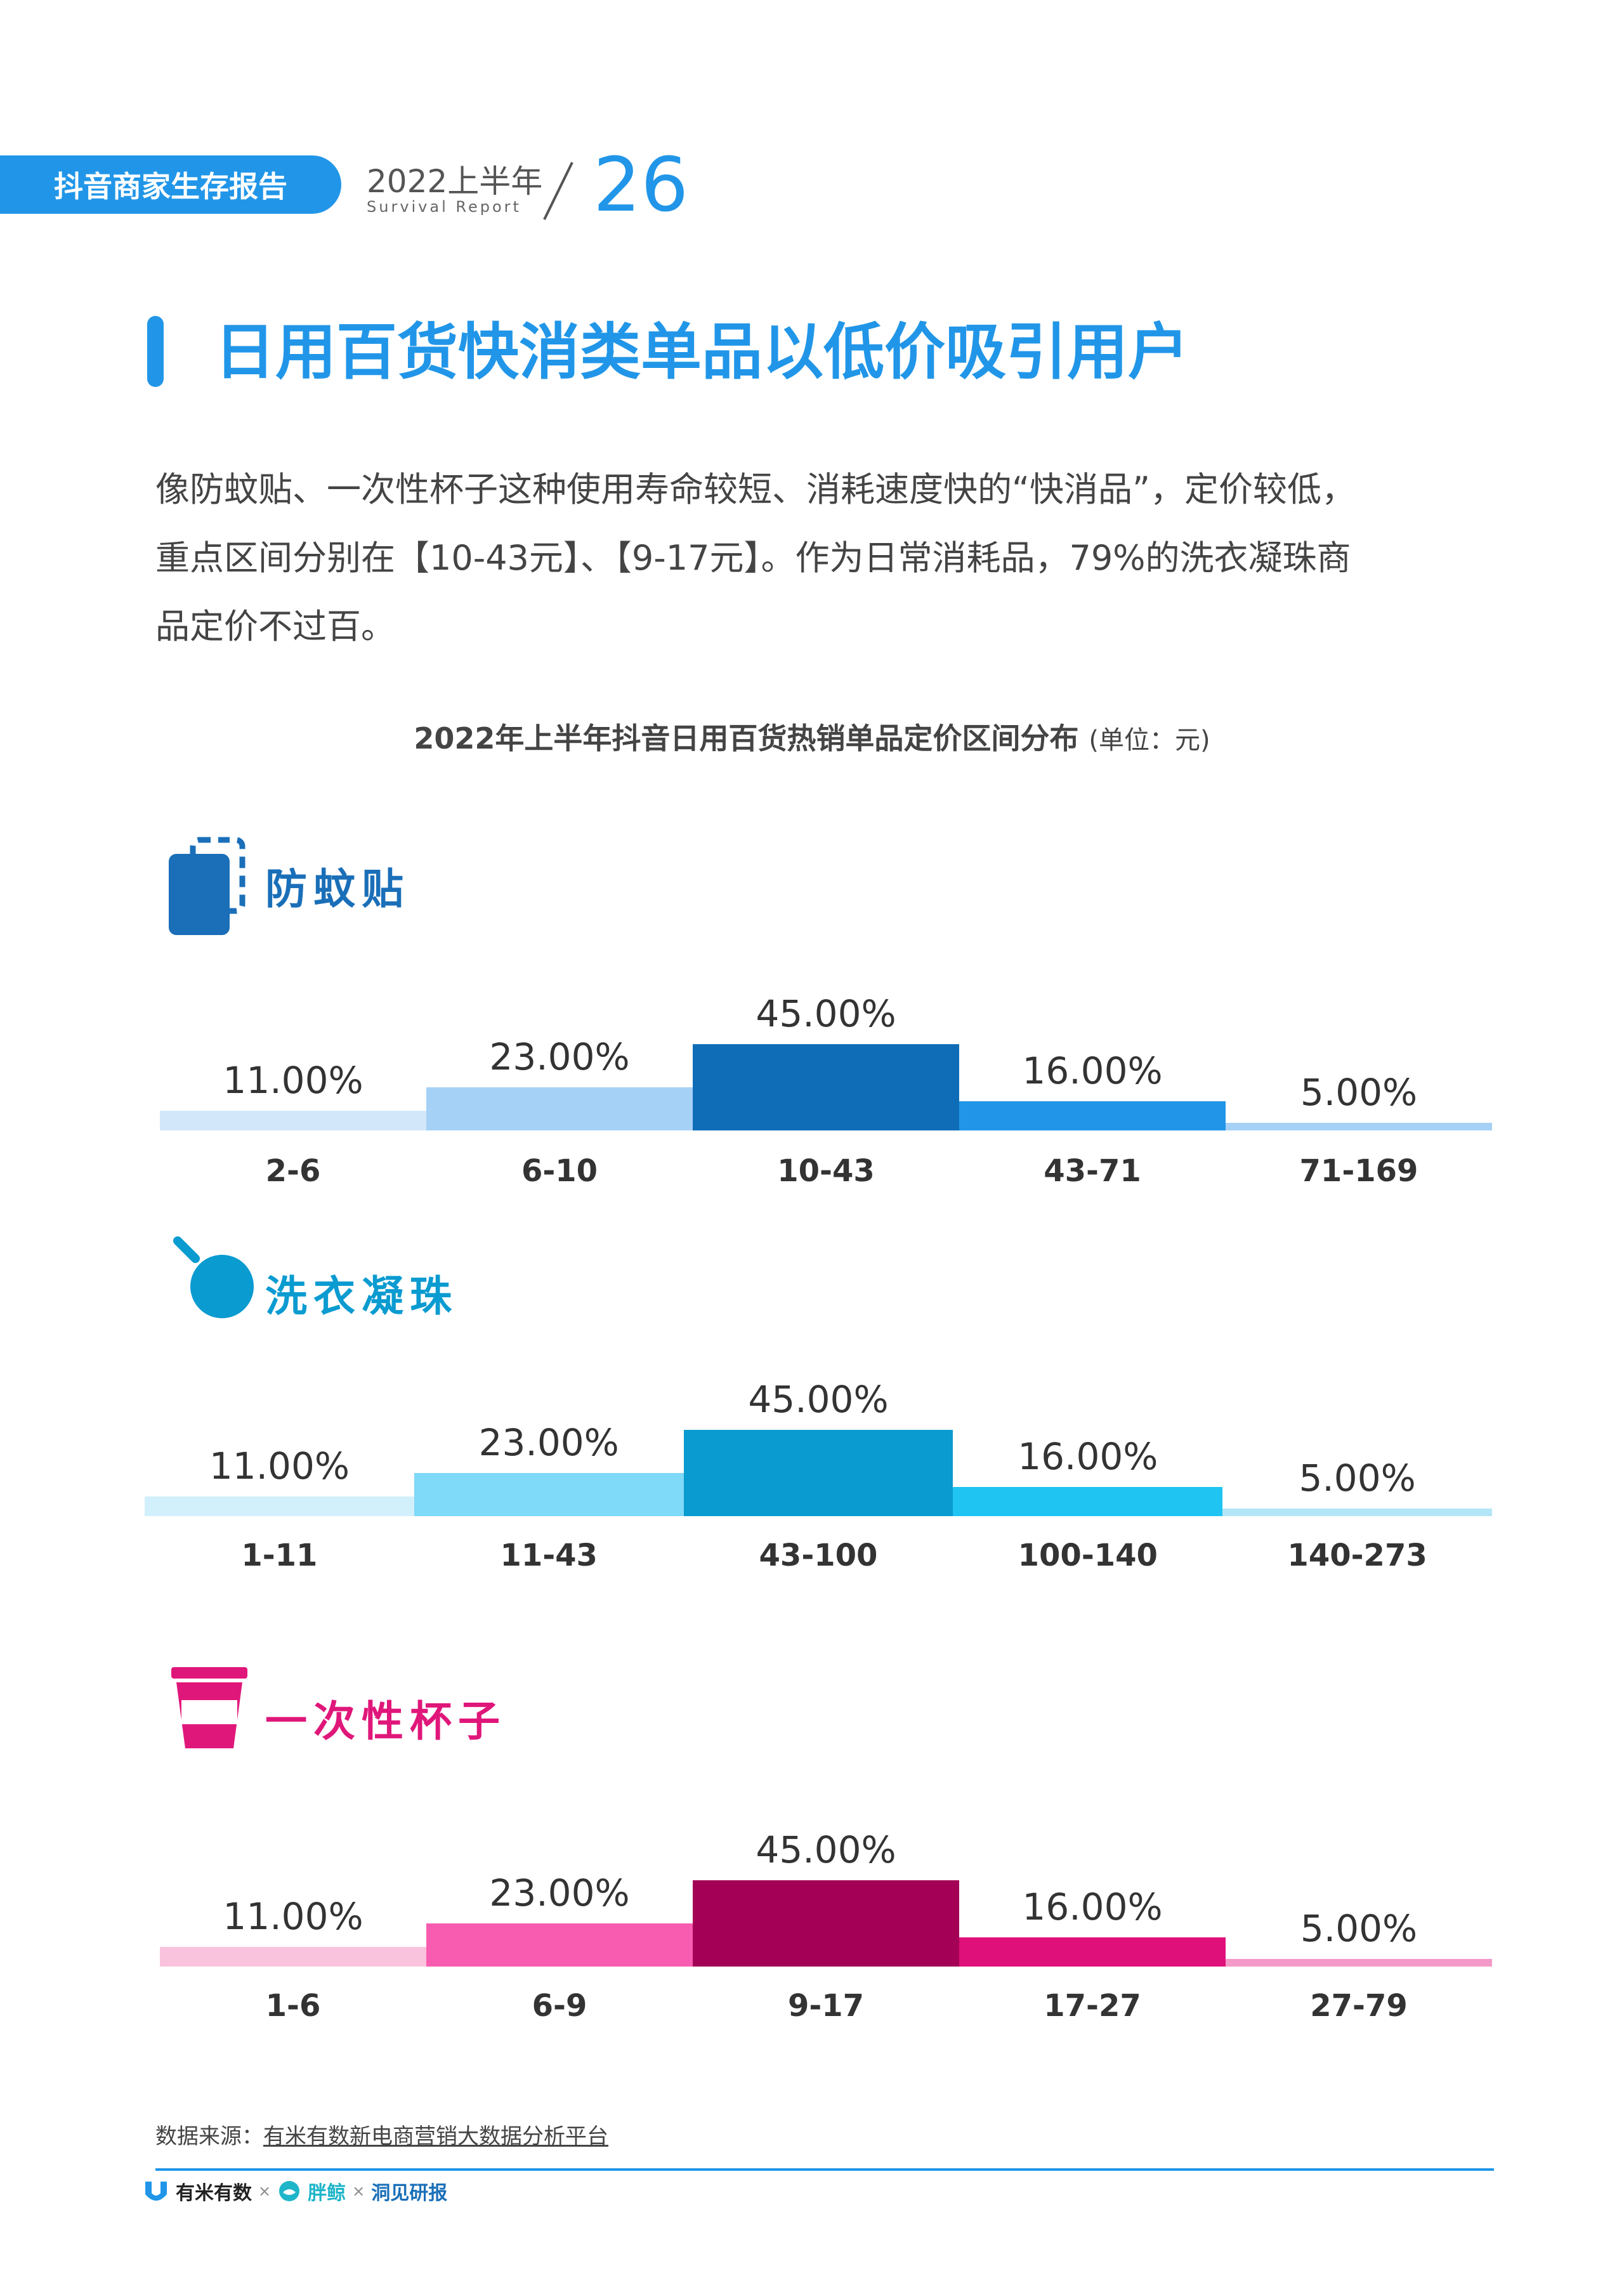 This screenshot has height=2285, width=1624. I want to click on partner-logos: 有米有数 × 胖鲸 × 洞见研报, so click(295, 2191).